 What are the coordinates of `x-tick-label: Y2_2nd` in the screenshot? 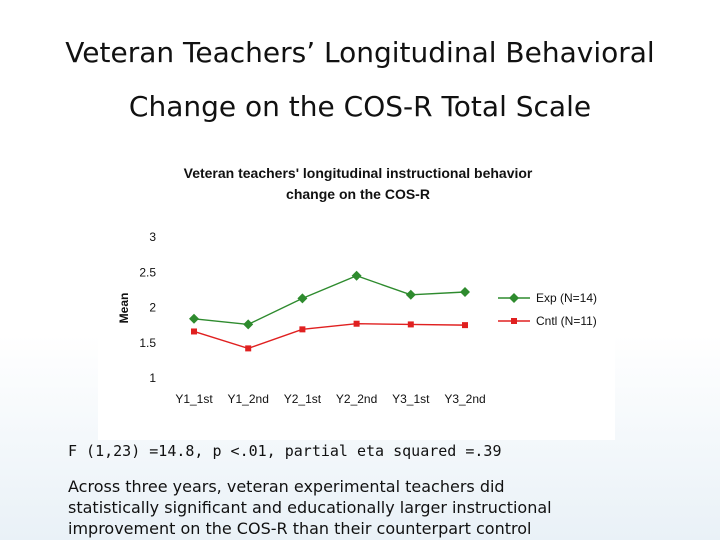 It's located at (356, 399).